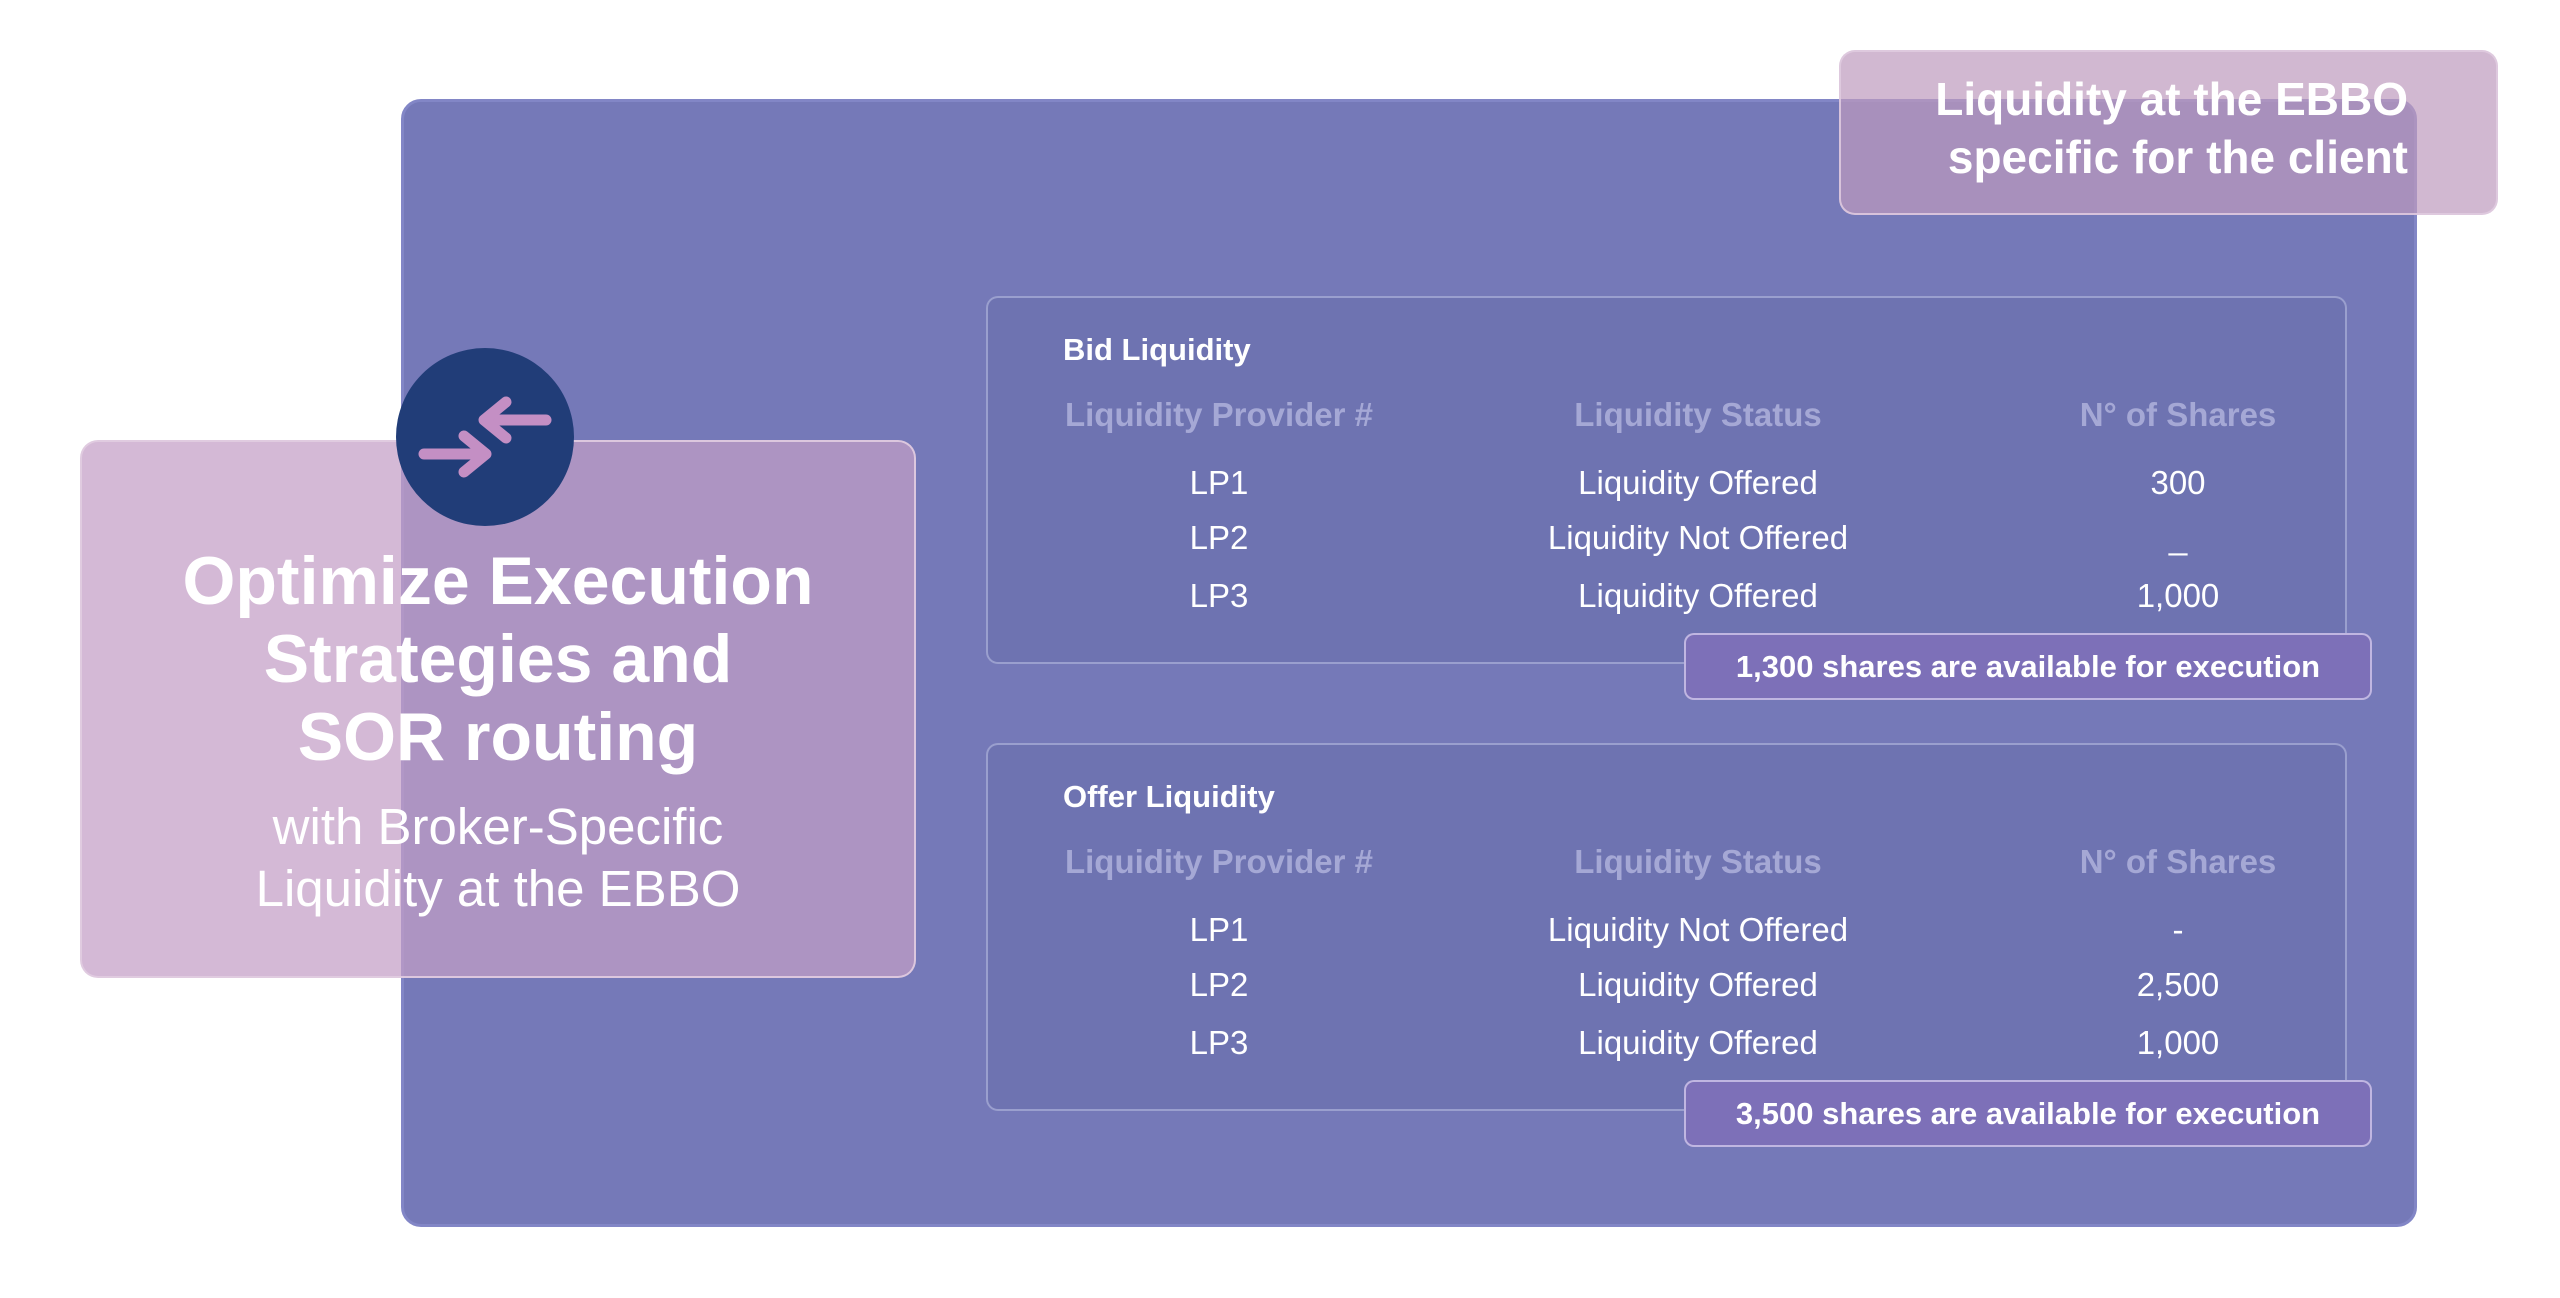 Image resolution: width=2560 pixels, height=1298 pixels. Describe the element at coordinates (1698, 595) in the screenshot. I see `bid-row3-status: Liquidity Offered` at that location.